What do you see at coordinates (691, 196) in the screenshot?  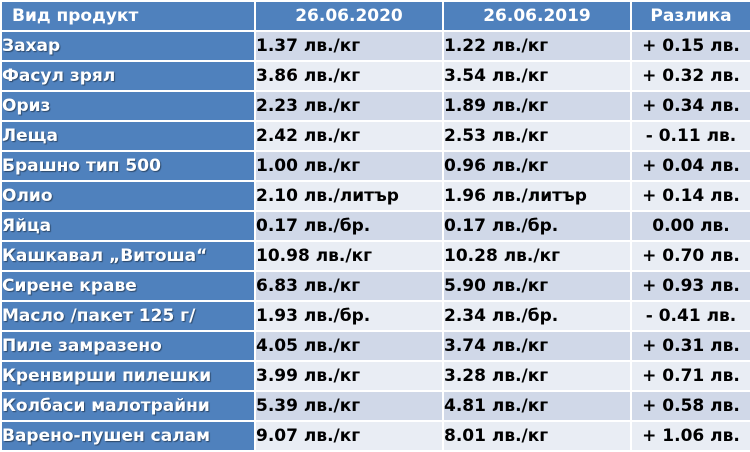 I see `price-difference: + 0.14 лв.` at bounding box center [691, 196].